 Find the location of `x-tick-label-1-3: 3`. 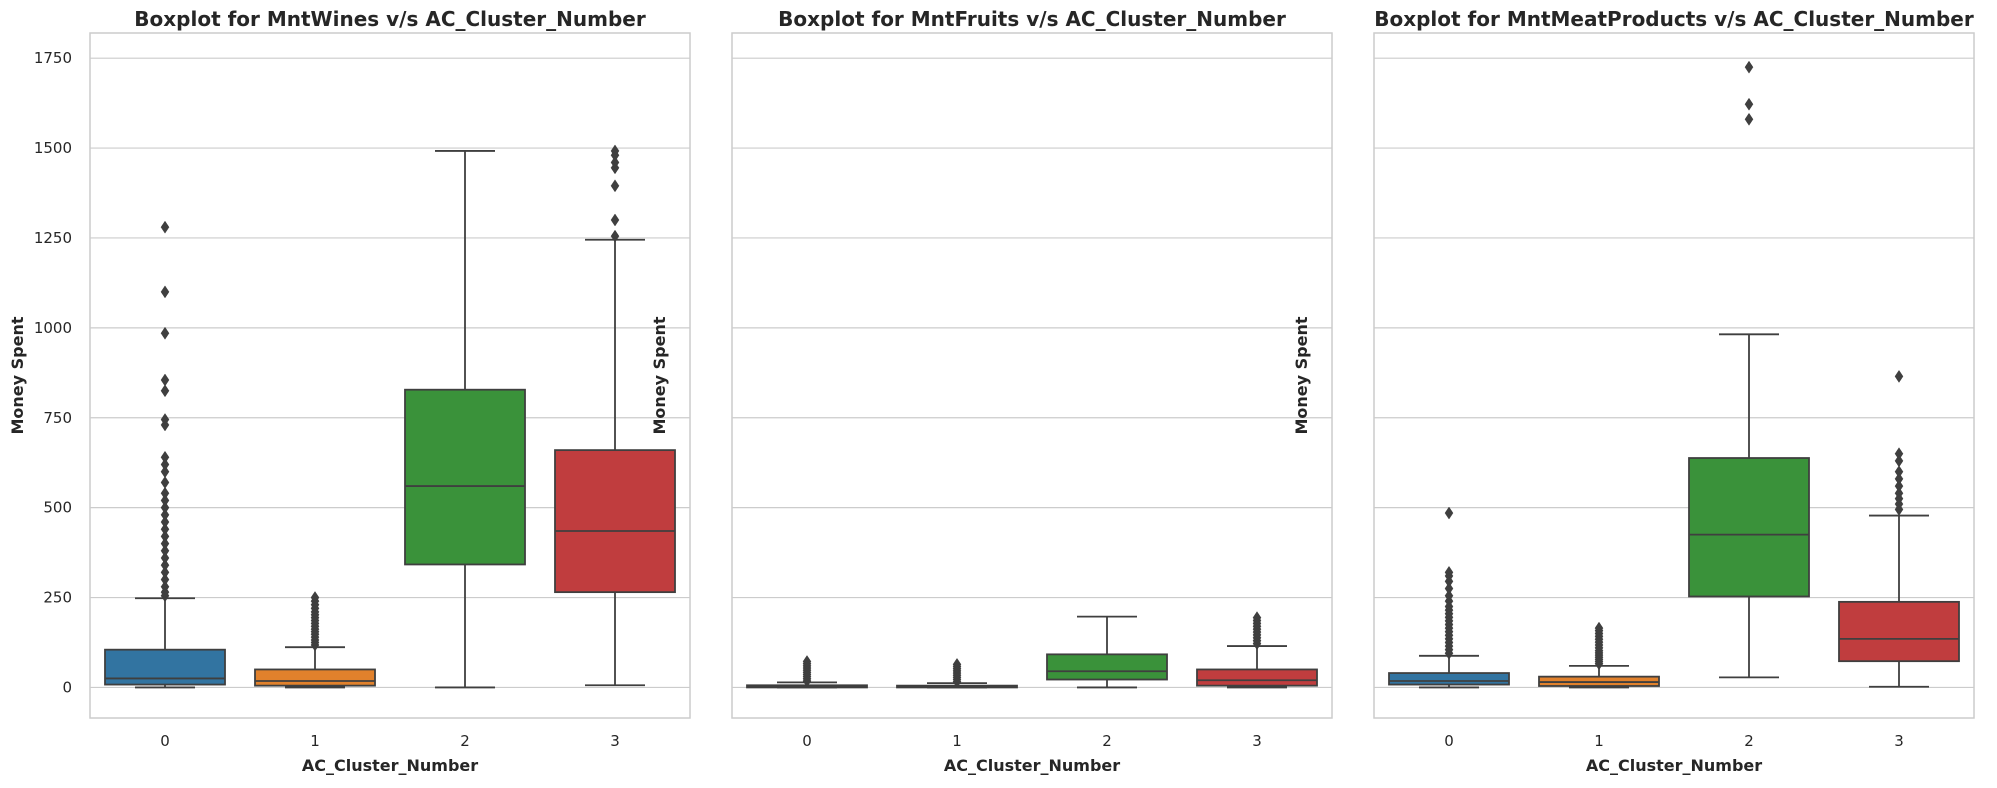

x-tick-label-1-3: 3 is located at coordinates (1257, 741).